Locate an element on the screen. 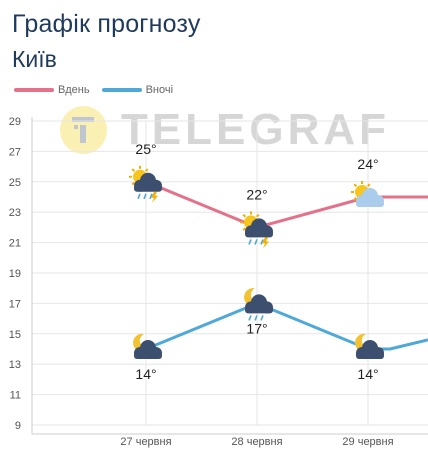  legend-swatch-night is located at coordinates (121, 90).